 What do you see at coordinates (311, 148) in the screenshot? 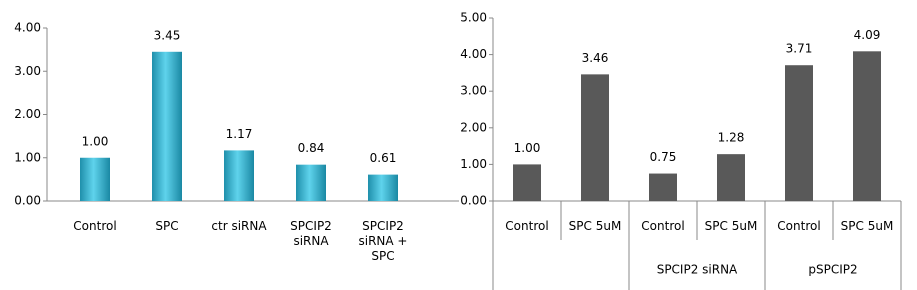
I see `value-label: 0.84` at bounding box center [311, 148].